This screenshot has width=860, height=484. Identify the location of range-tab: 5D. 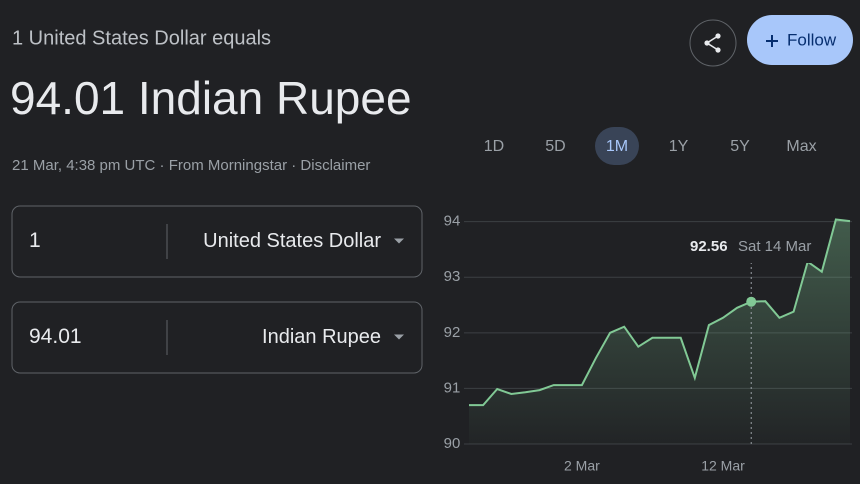
(555, 146).